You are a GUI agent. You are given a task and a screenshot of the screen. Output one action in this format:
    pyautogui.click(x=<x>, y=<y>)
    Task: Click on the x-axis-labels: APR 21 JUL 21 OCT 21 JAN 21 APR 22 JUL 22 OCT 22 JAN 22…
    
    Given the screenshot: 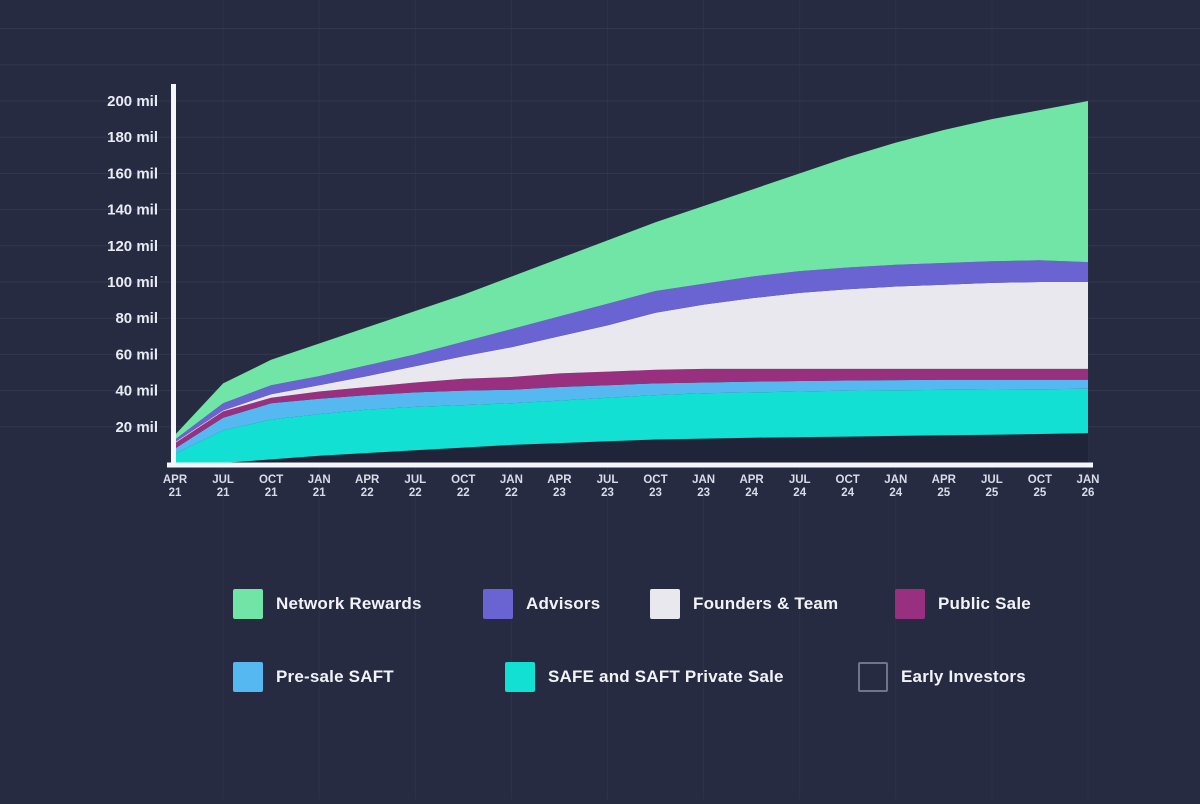 What is the action you would take?
    pyautogui.click(x=631, y=486)
    